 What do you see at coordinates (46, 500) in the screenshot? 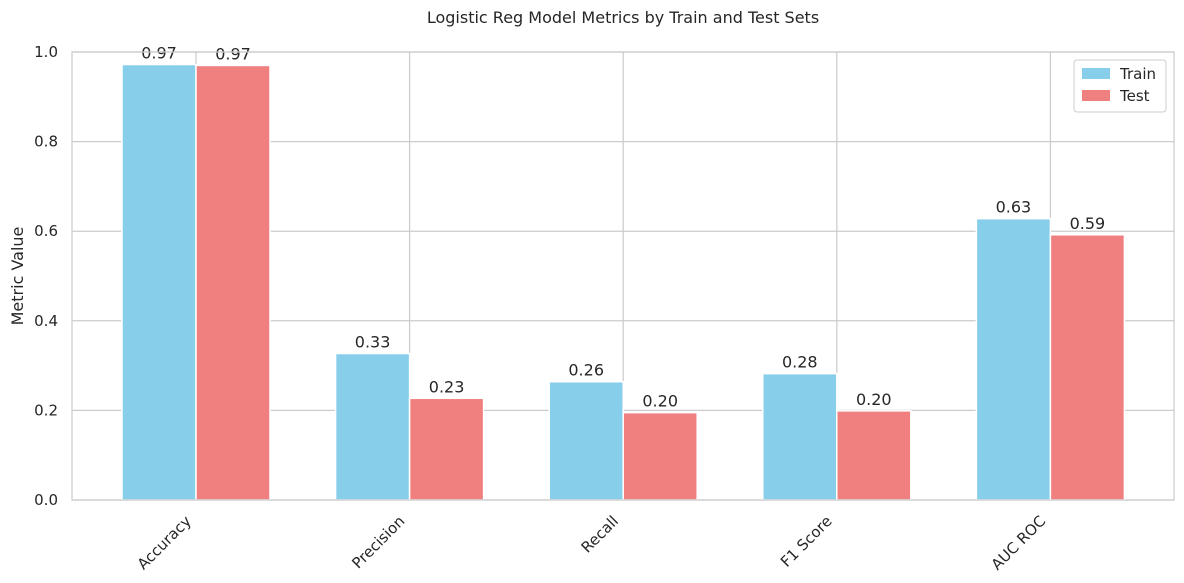
I see `y-tick-label: 0.0` at bounding box center [46, 500].